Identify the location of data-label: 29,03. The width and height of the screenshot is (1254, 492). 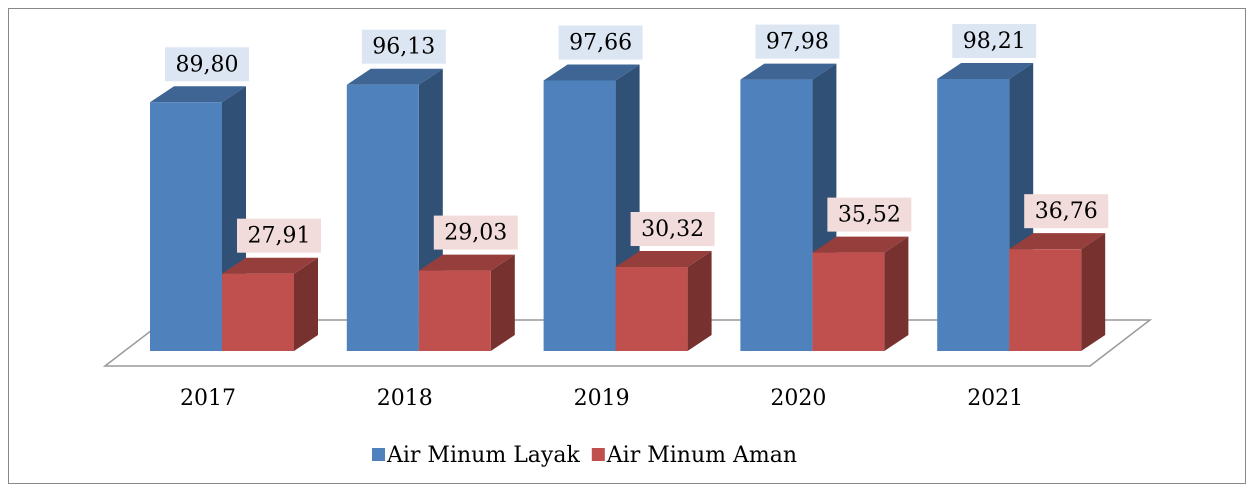
(475, 233).